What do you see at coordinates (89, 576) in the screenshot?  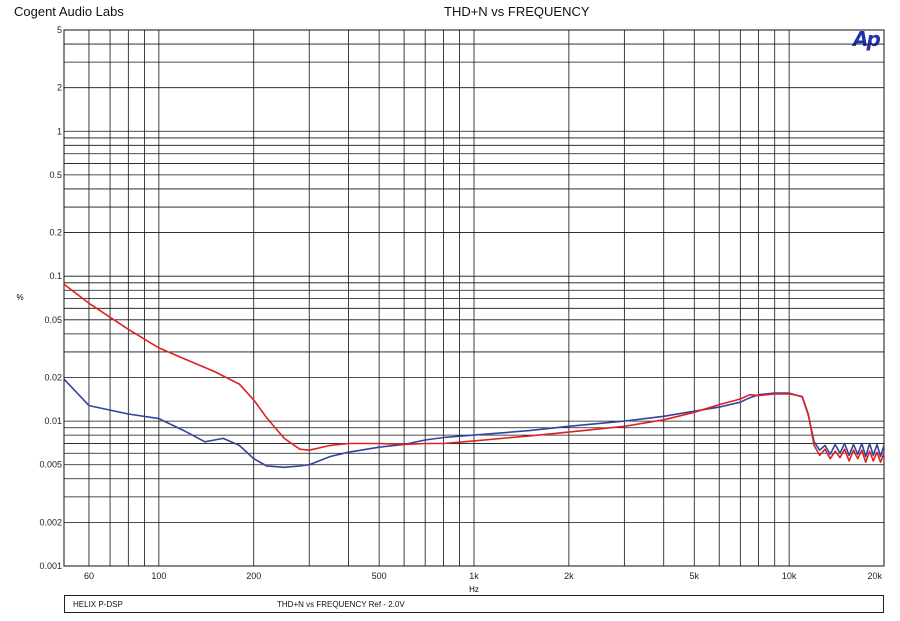 I see `x-tick-label: 60` at bounding box center [89, 576].